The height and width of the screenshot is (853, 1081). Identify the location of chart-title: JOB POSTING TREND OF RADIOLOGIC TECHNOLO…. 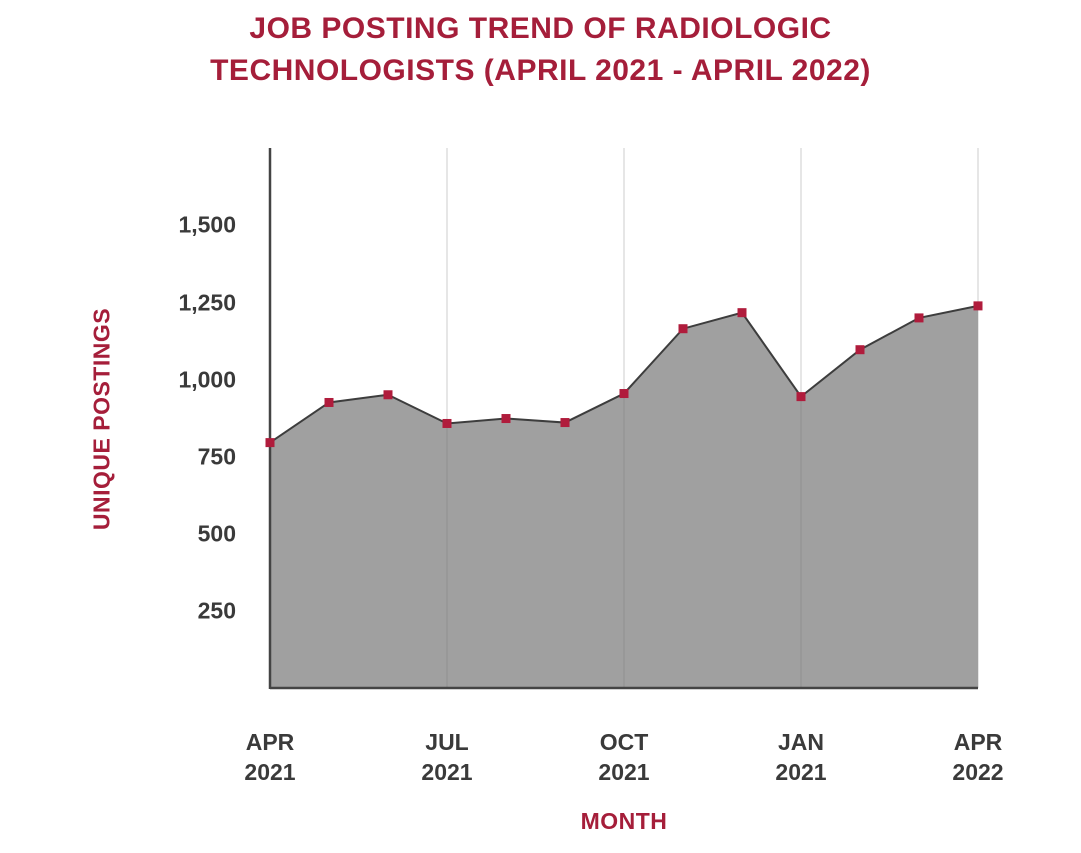
(540, 50).